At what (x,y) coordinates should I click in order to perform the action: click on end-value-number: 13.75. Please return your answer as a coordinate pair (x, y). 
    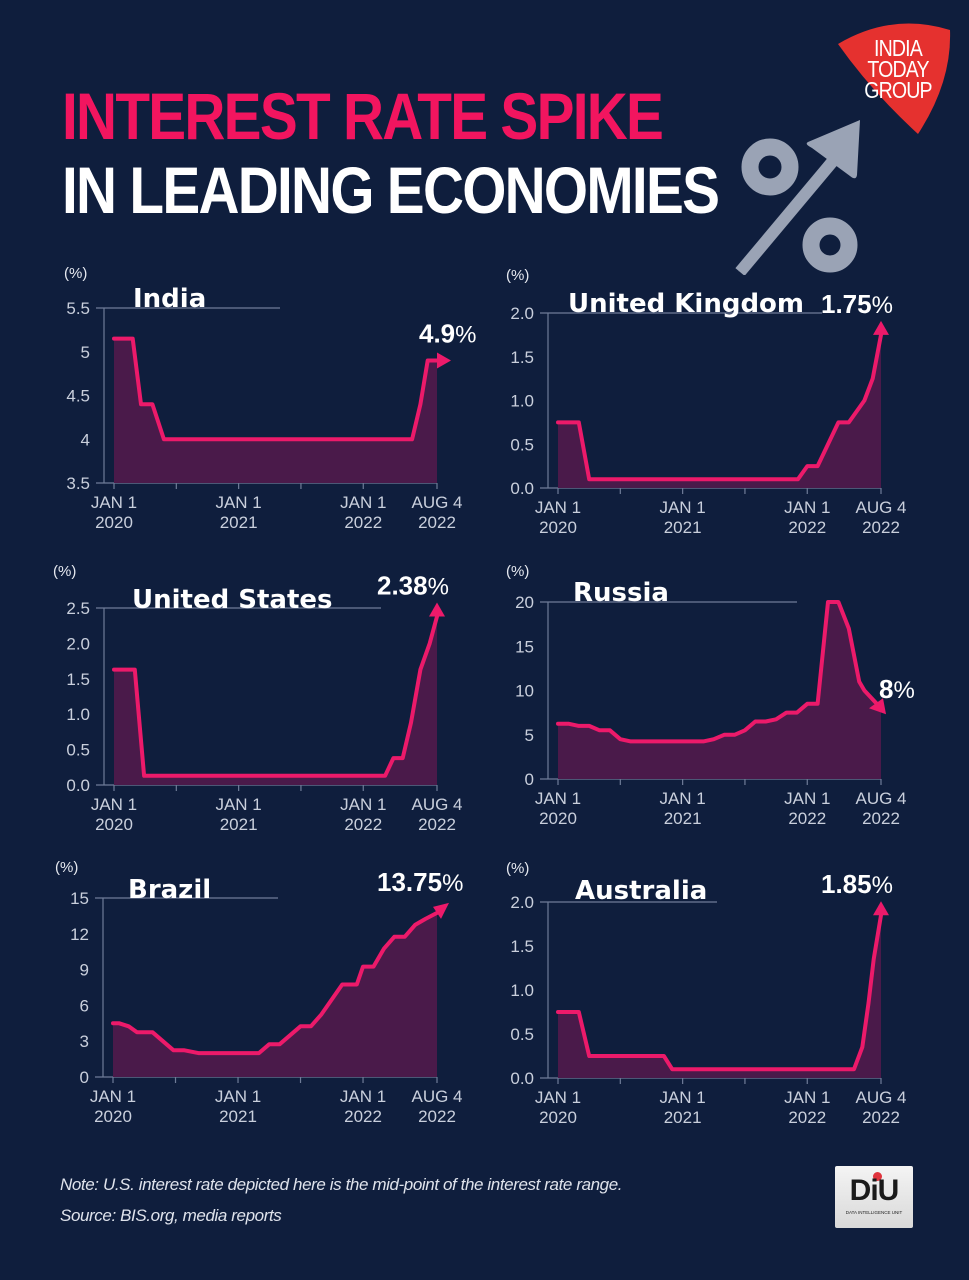
    Looking at the image, I should click on (409, 882).